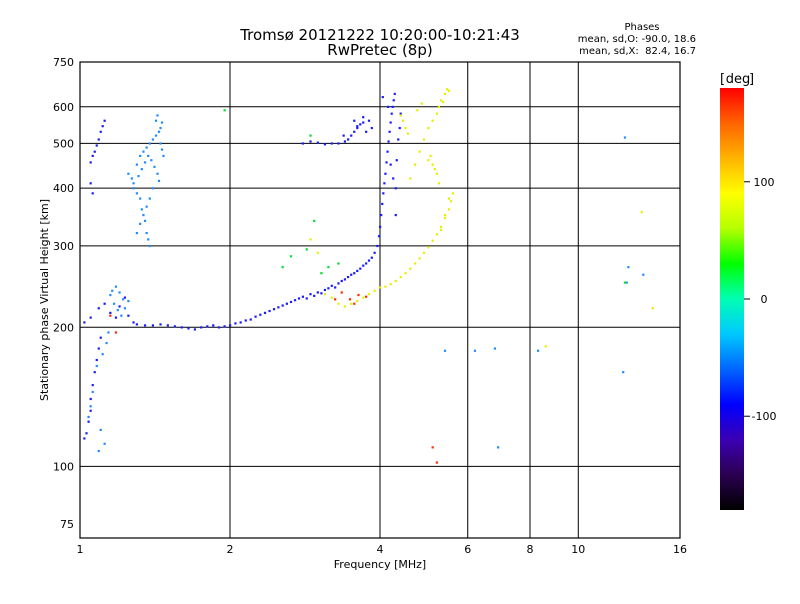 This screenshot has height=604, width=800. What do you see at coordinates (44, 300) in the screenshot?
I see `y-axis-label: Stationary phase Virtual Height [km]` at bounding box center [44, 300].